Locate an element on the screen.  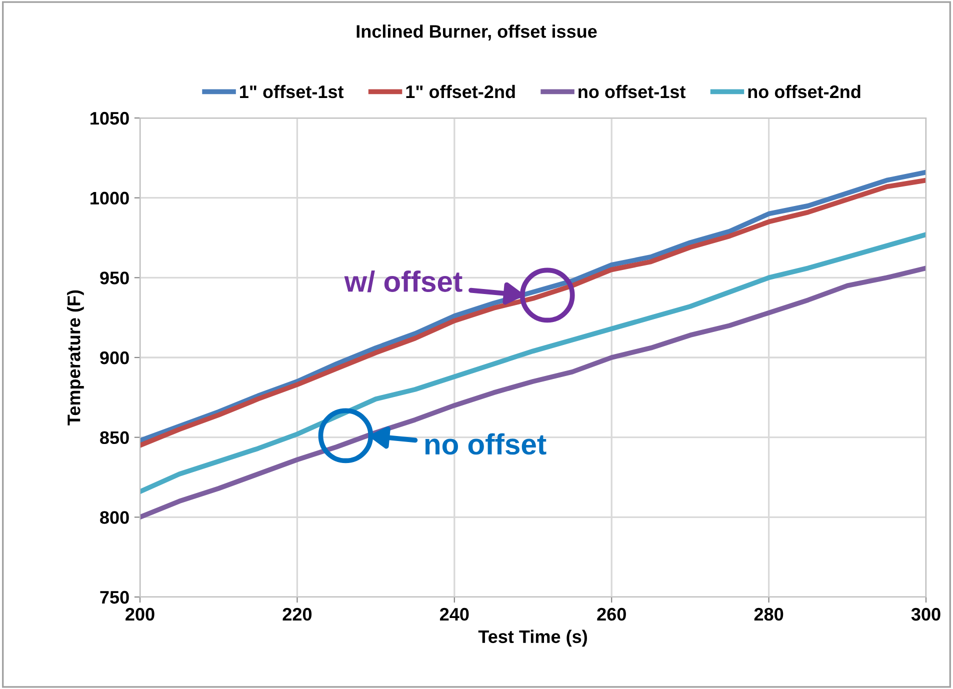
x-tick-label: 220 is located at coordinates (297, 614).